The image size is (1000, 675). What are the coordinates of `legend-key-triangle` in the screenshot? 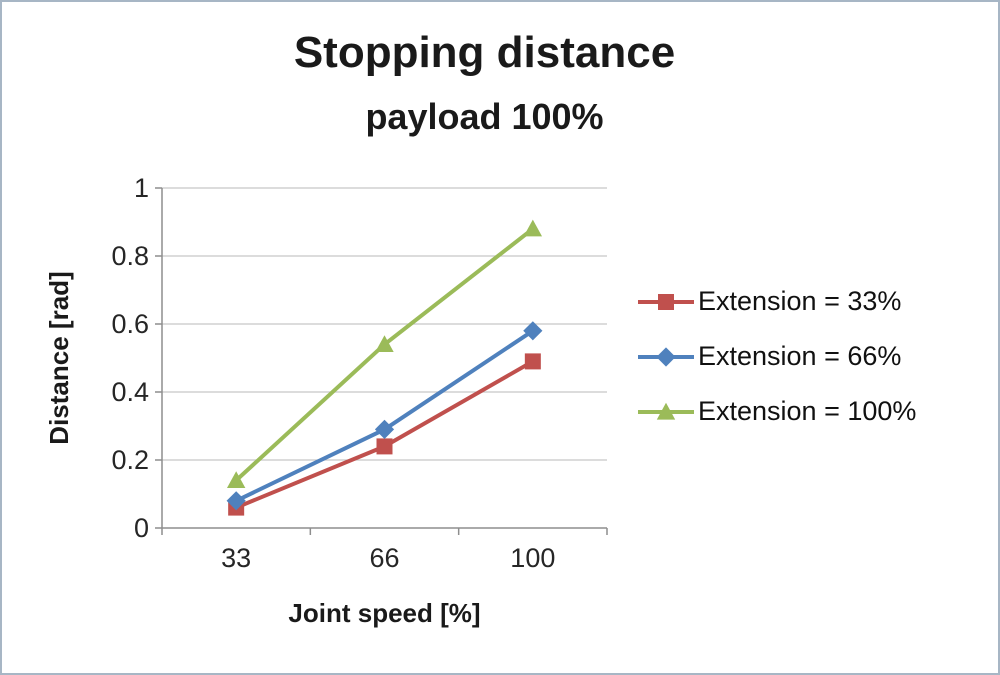 It's located at (666, 411).